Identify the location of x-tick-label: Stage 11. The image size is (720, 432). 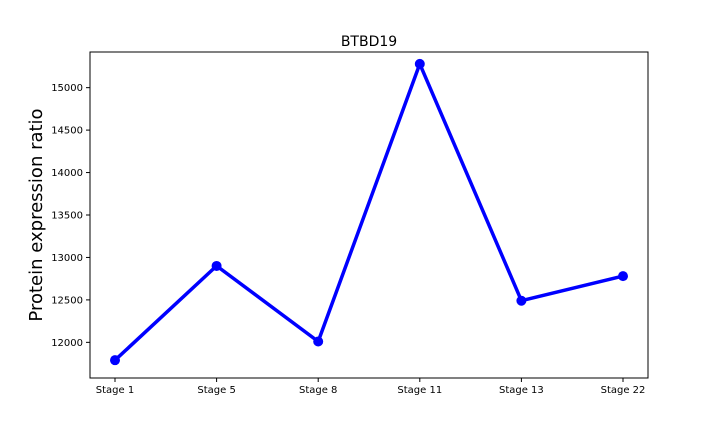
(419, 390).